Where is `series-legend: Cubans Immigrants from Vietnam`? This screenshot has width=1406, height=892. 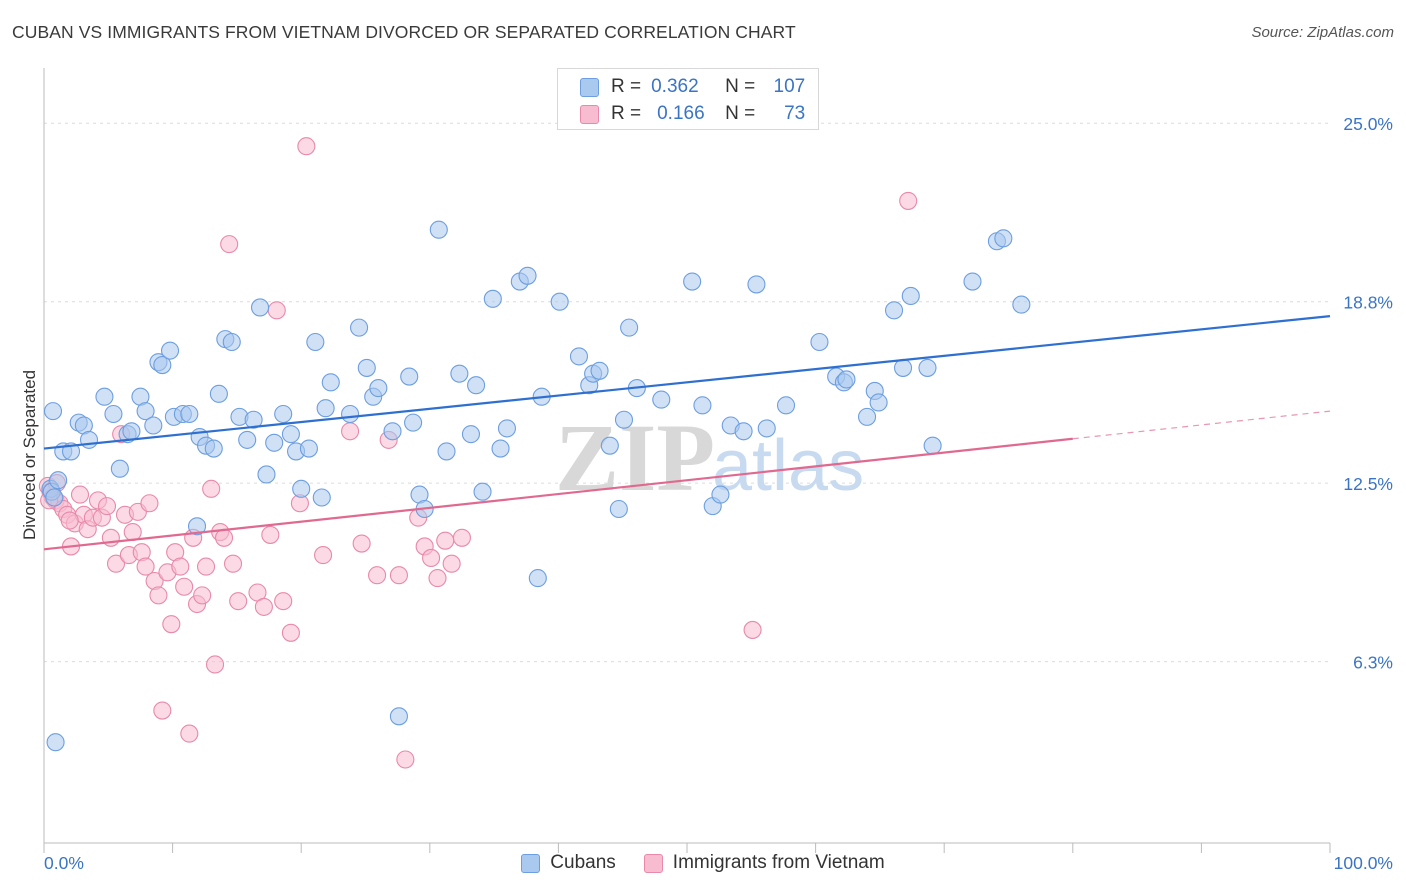
series-legend: Cubans Immigrants from Vietnam is located at coordinates (703, 863).